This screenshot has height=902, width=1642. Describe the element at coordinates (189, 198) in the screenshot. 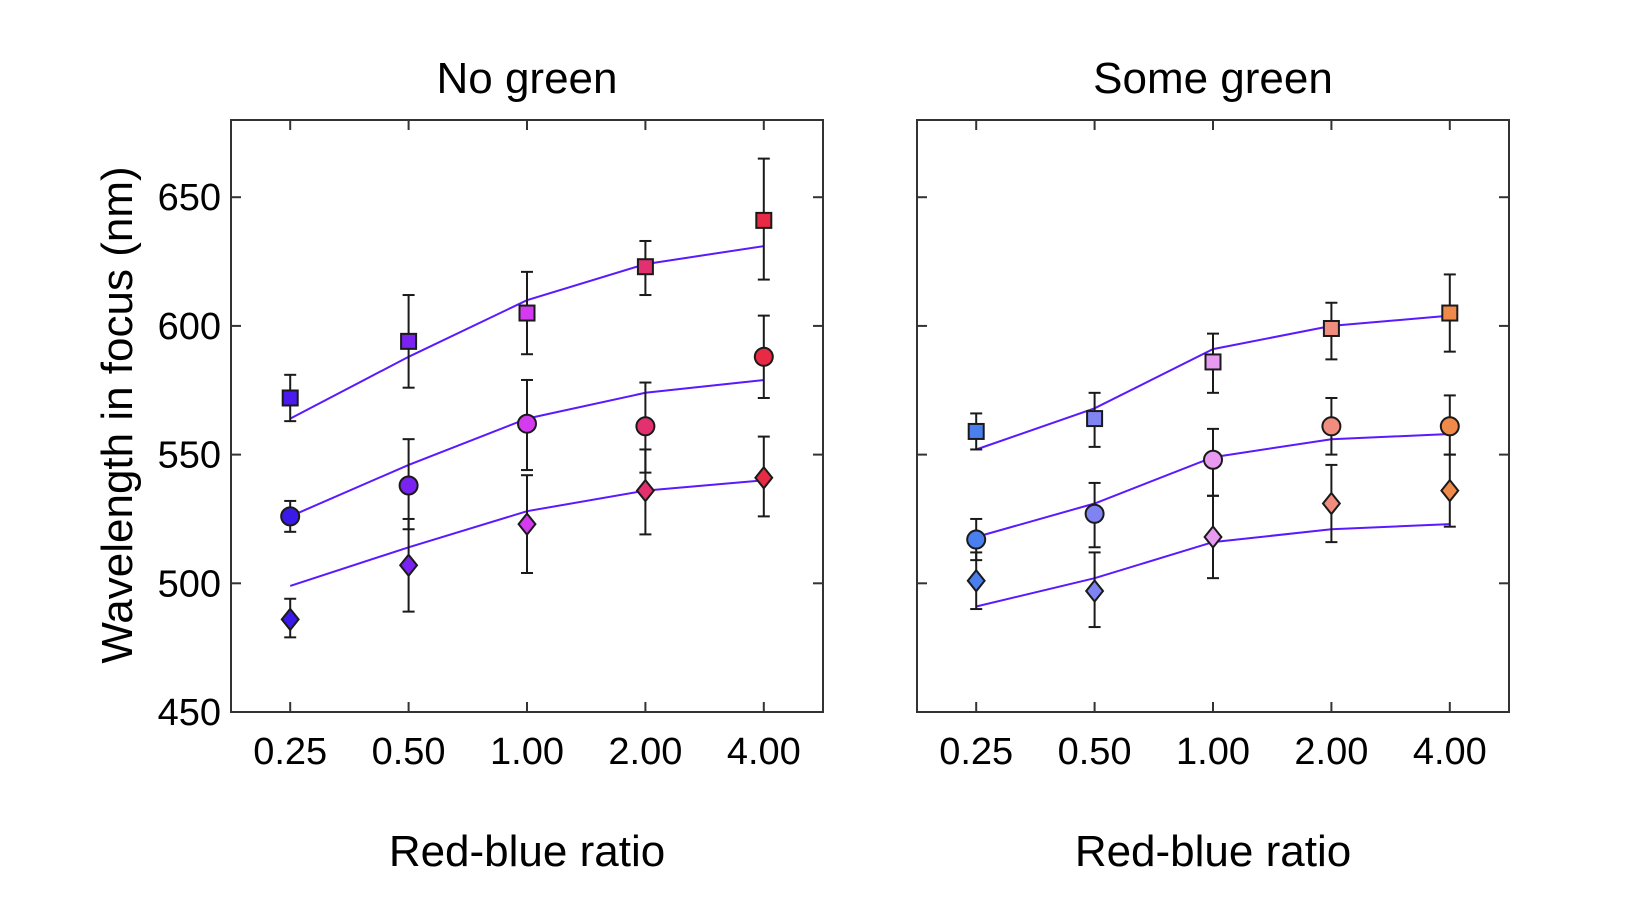

I see `y-tick-label: 650` at that location.